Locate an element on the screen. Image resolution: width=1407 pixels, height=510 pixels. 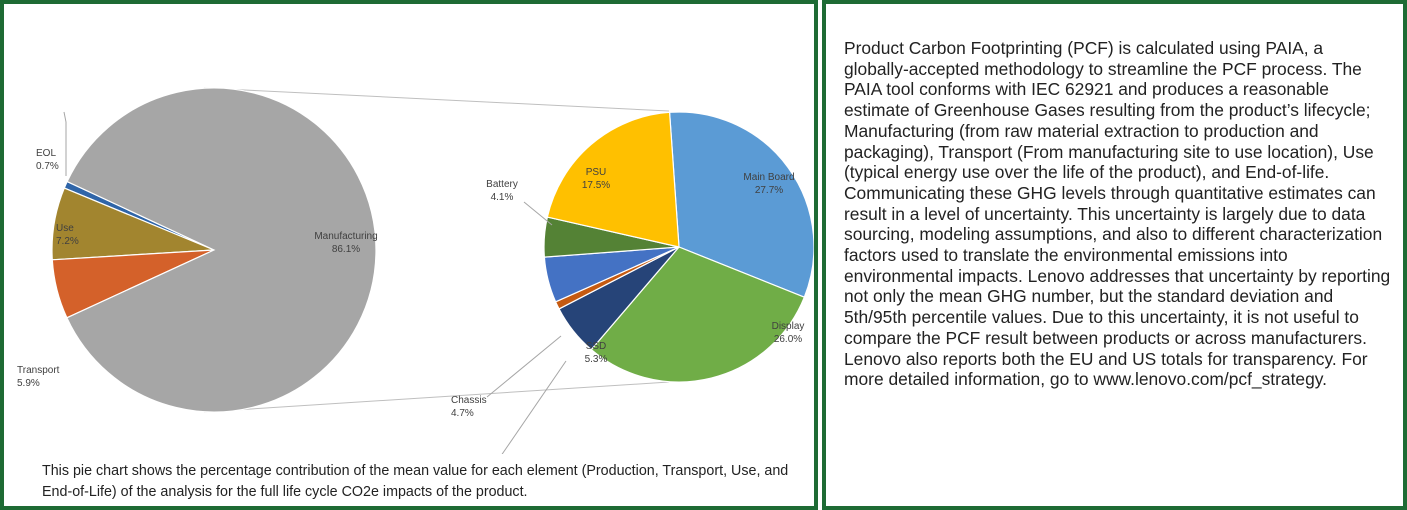
slice-label: SSD is located at coordinates (596, 346).